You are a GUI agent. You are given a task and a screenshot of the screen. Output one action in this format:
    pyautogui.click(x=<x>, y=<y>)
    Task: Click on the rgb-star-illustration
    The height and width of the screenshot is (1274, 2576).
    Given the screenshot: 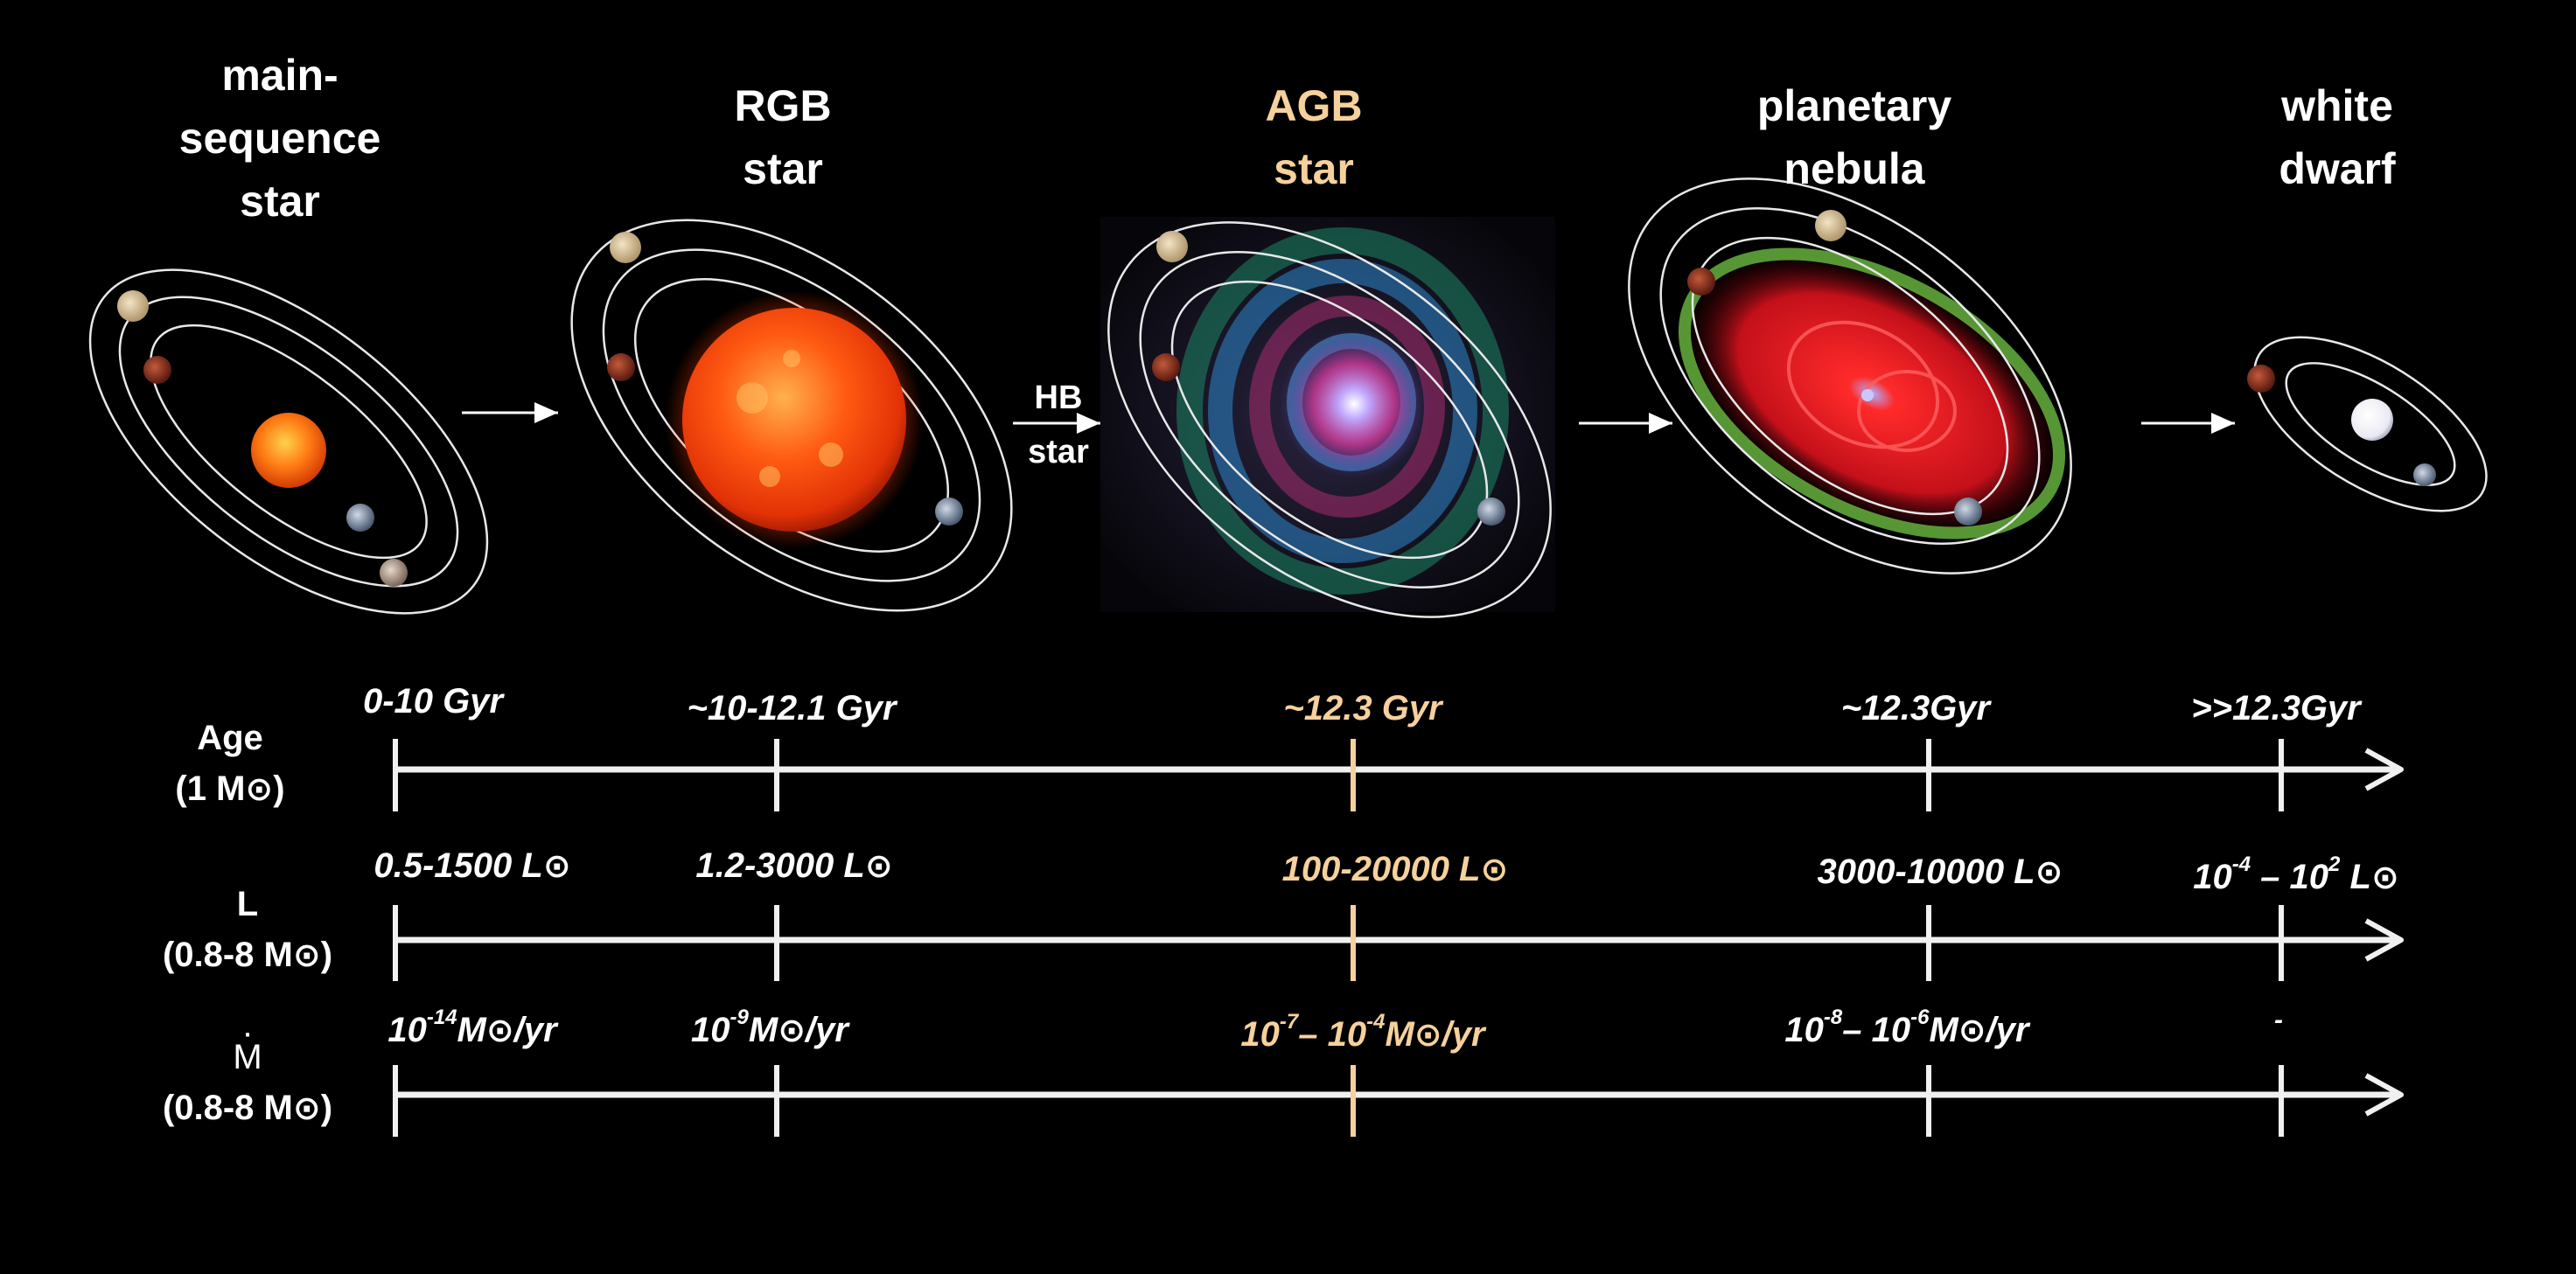 What is the action you would take?
    pyautogui.click(x=791, y=415)
    